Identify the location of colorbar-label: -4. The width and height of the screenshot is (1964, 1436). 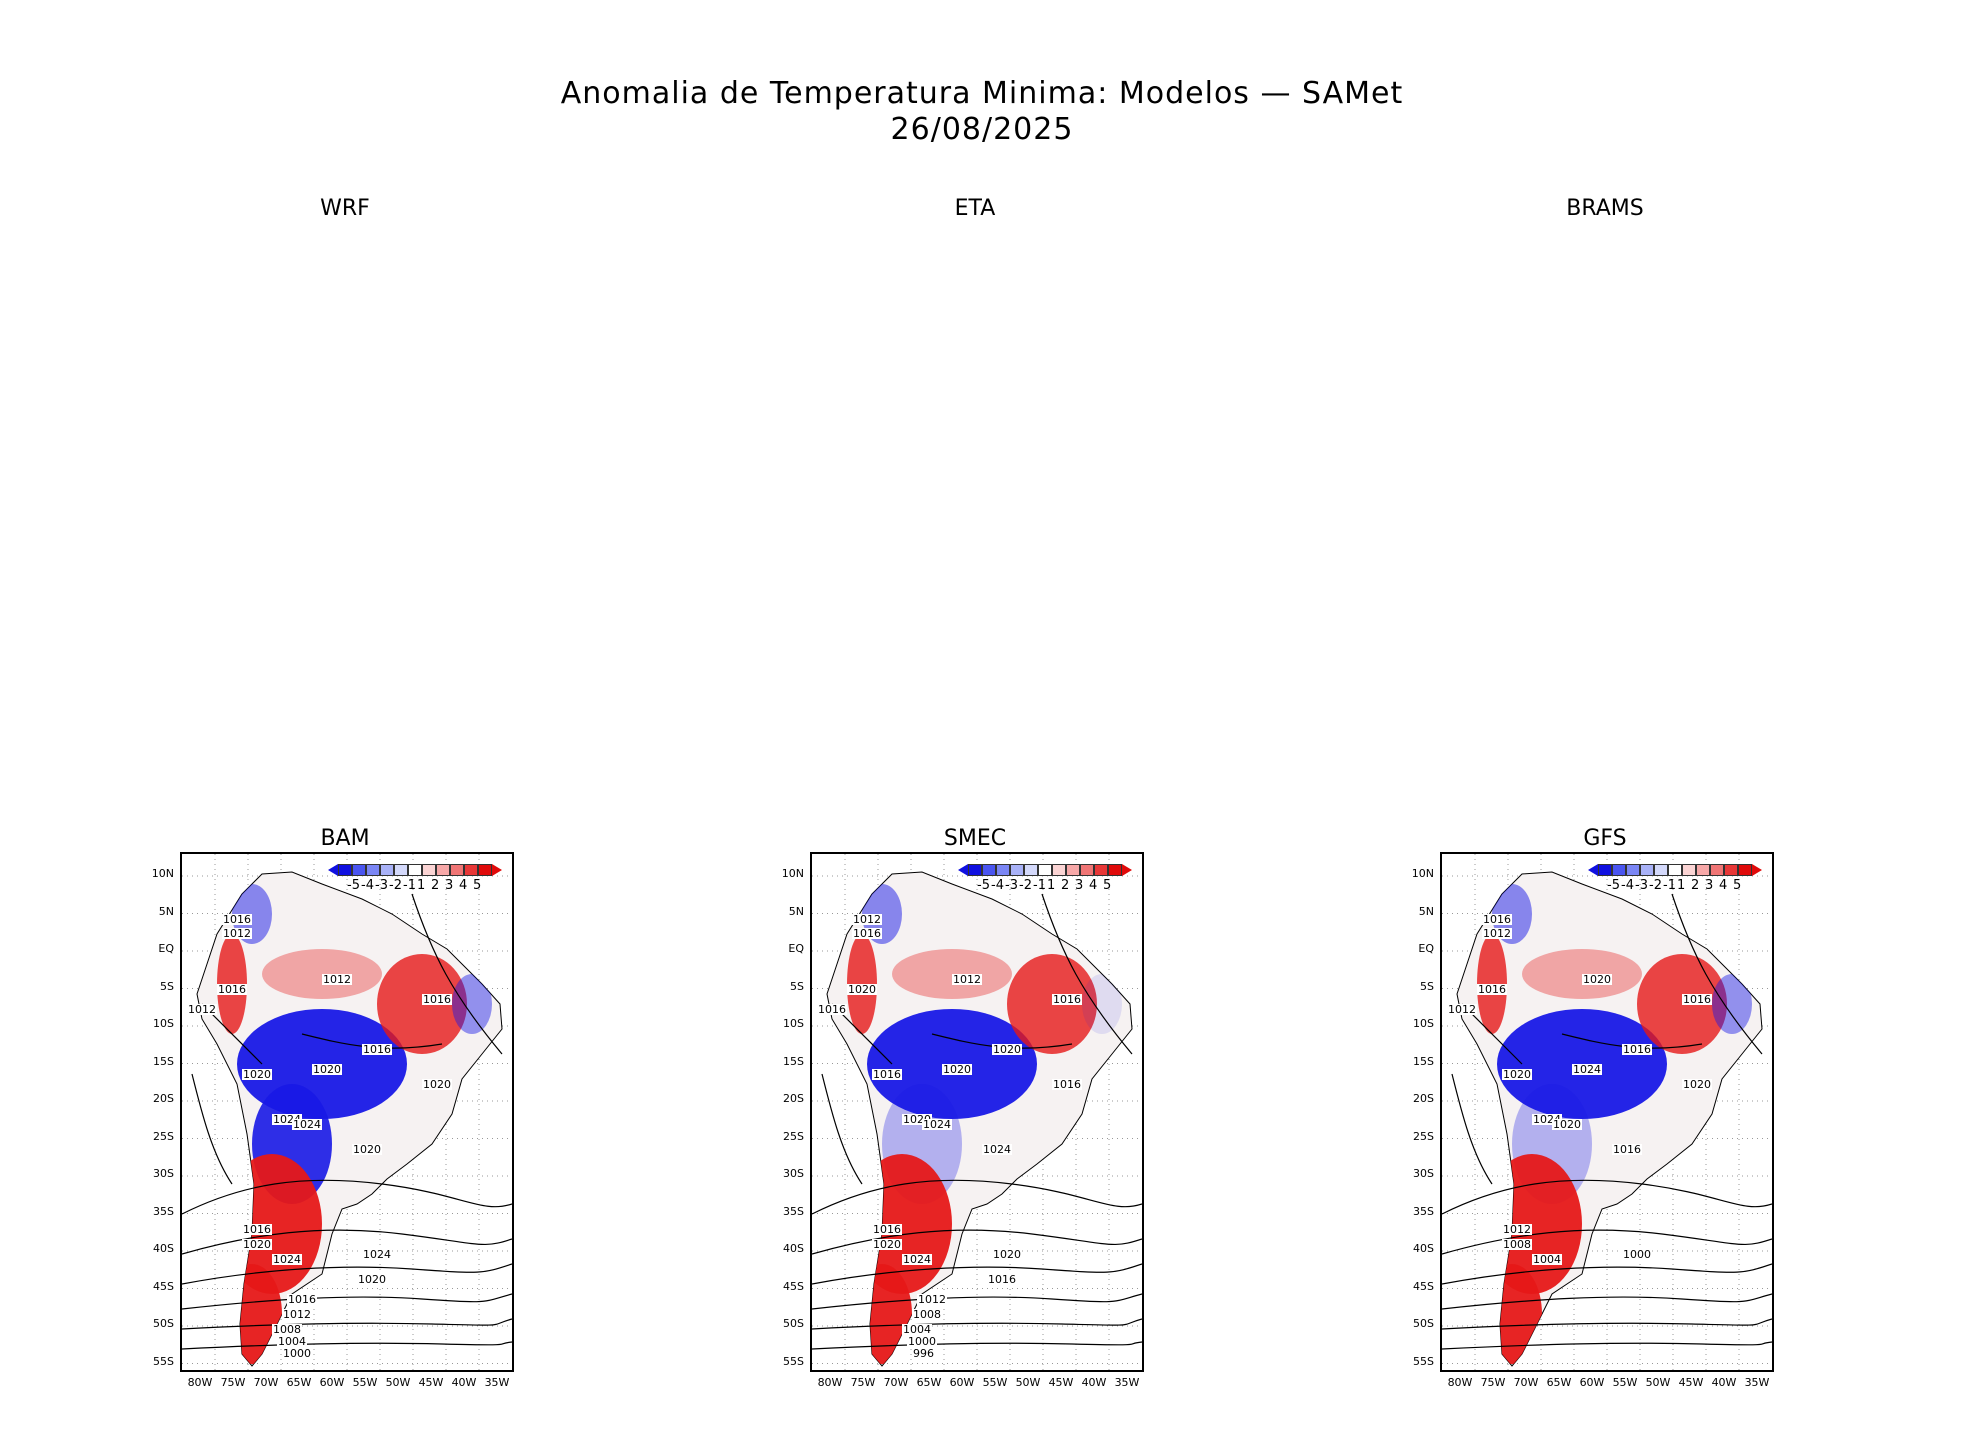
(997, 885).